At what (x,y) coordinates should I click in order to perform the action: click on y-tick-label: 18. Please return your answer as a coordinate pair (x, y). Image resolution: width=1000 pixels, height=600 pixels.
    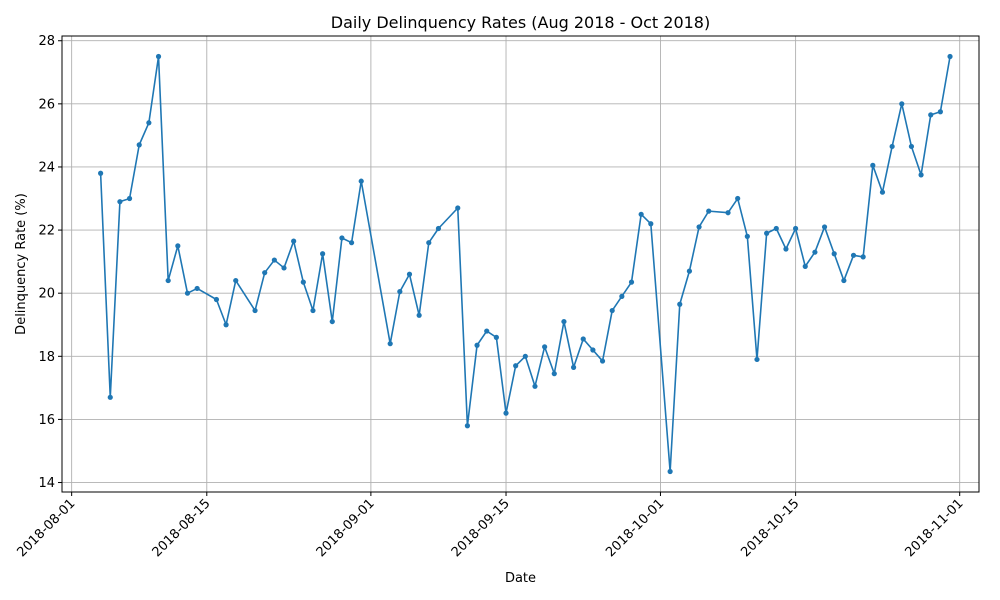
    Looking at the image, I should click on (46, 357).